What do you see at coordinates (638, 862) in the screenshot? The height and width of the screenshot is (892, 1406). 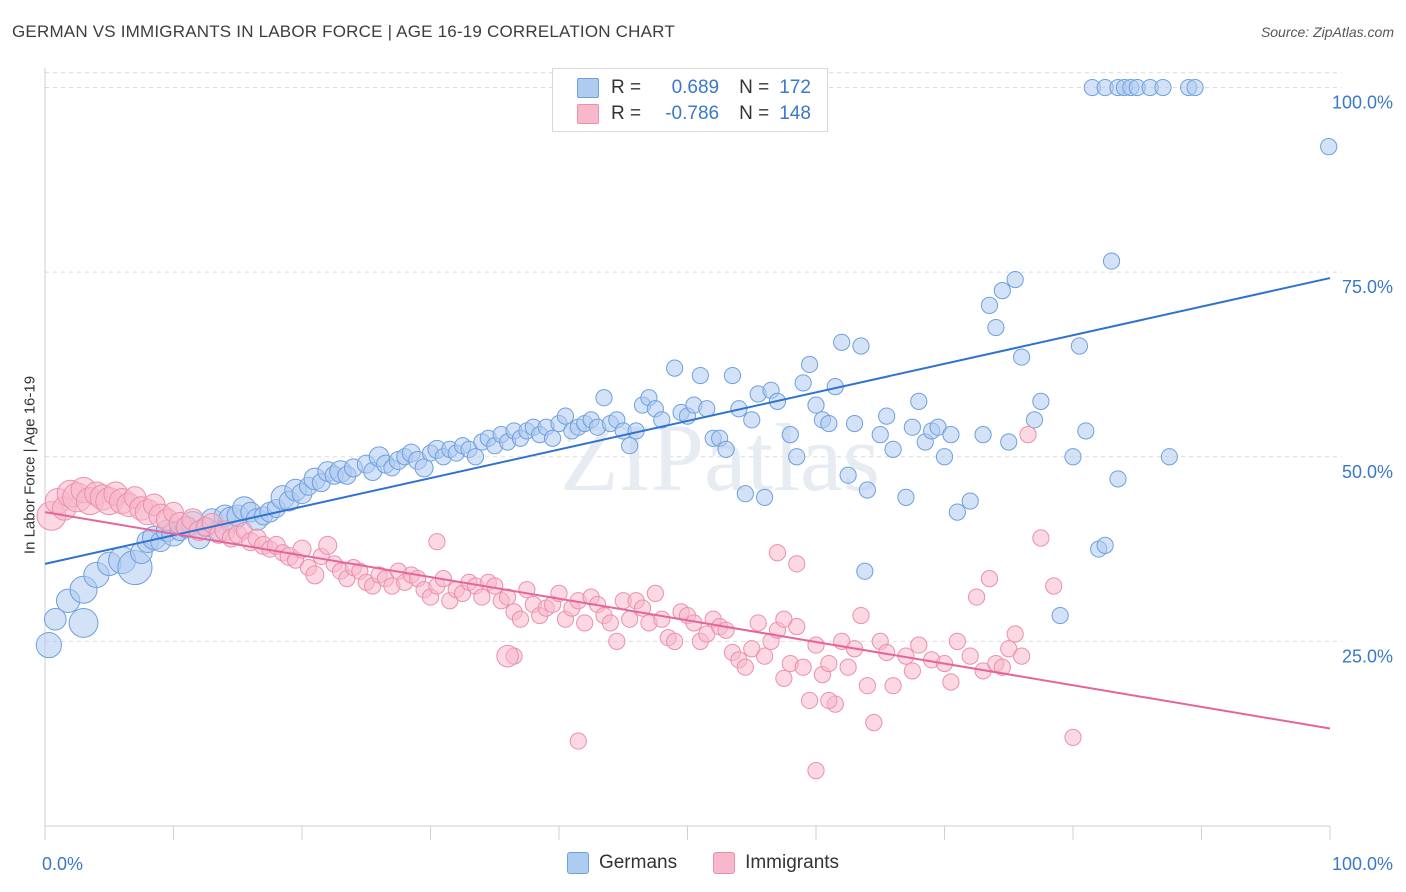 I see `legend-label: Germans` at bounding box center [638, 862].